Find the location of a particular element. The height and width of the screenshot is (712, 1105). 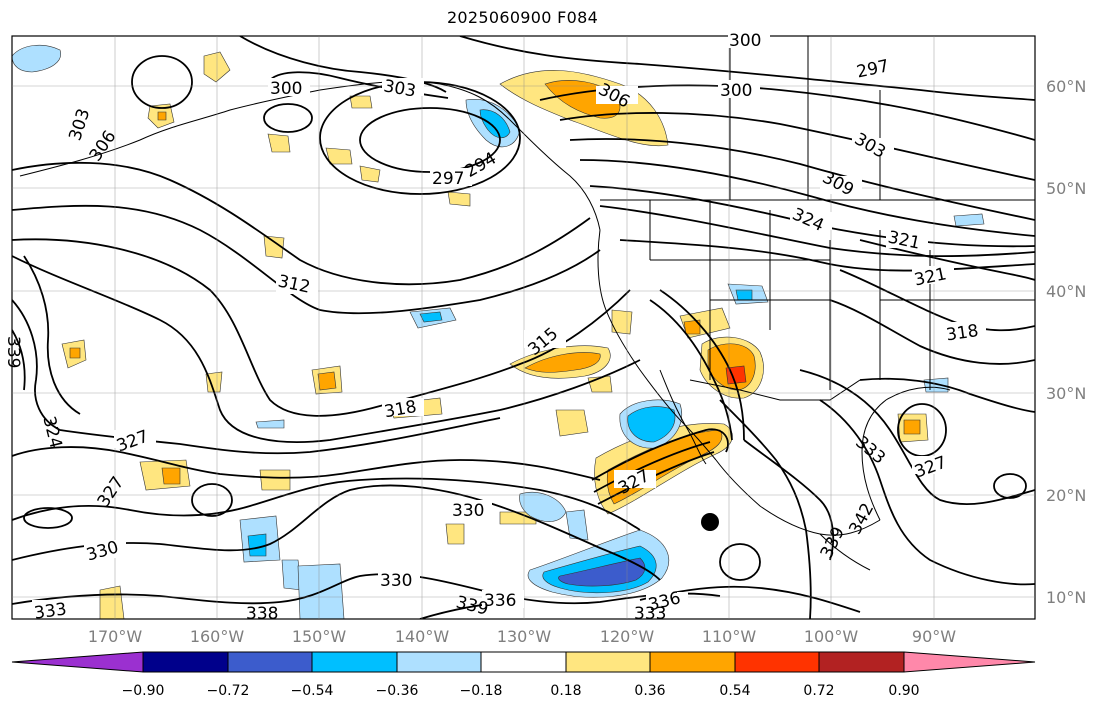

colorbar-tick-label: −0.18 is located at coordinates (481, 691).